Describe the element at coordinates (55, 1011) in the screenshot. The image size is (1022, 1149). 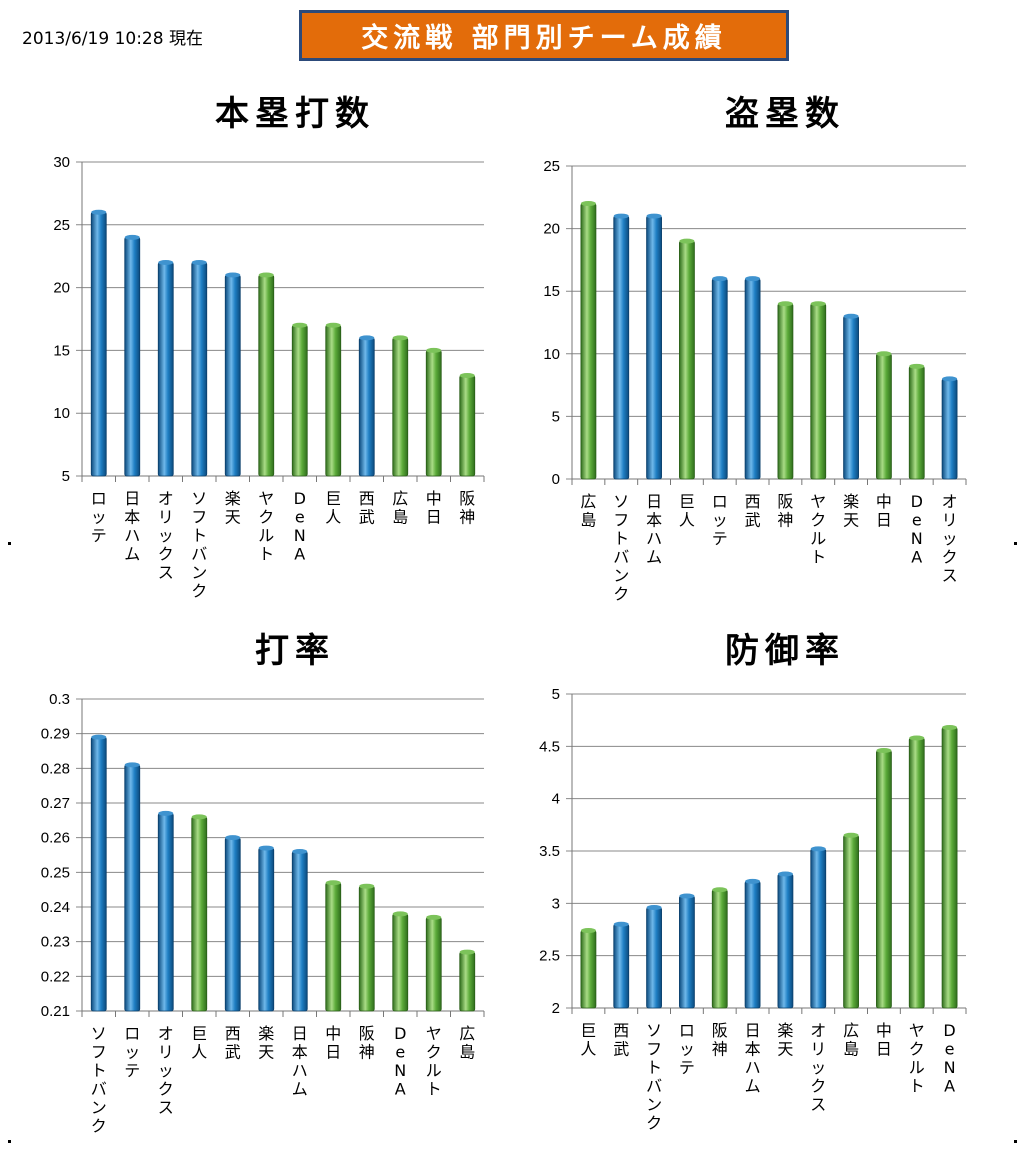
I see `y-tick-label: 0.21` at that location.